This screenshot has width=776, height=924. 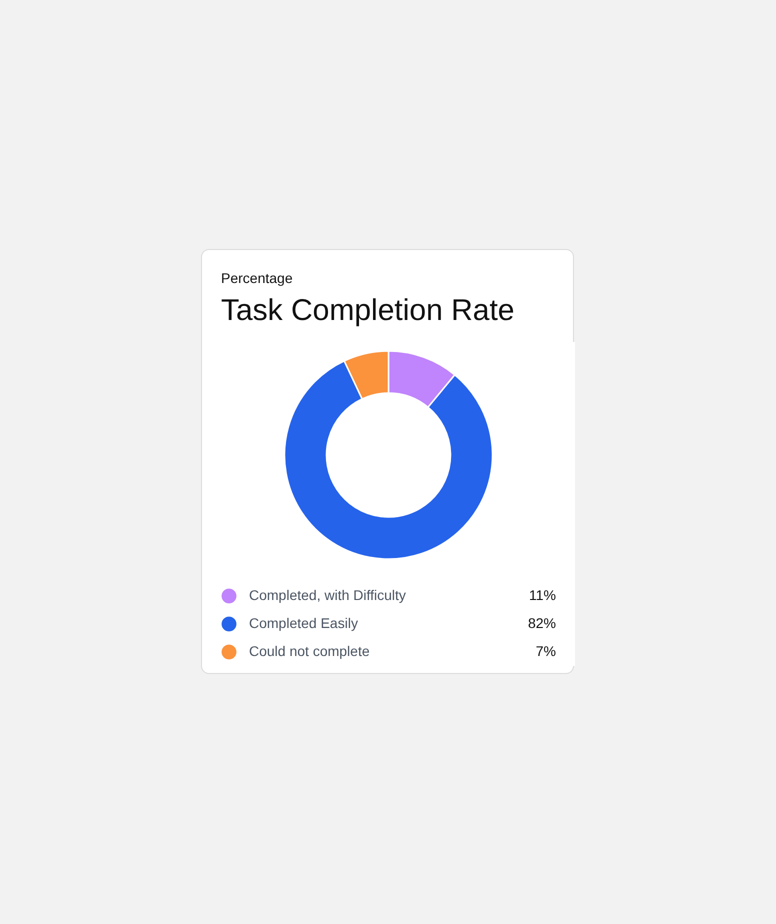 I want to click on data-label: 7%, so click(x=546, y=651).